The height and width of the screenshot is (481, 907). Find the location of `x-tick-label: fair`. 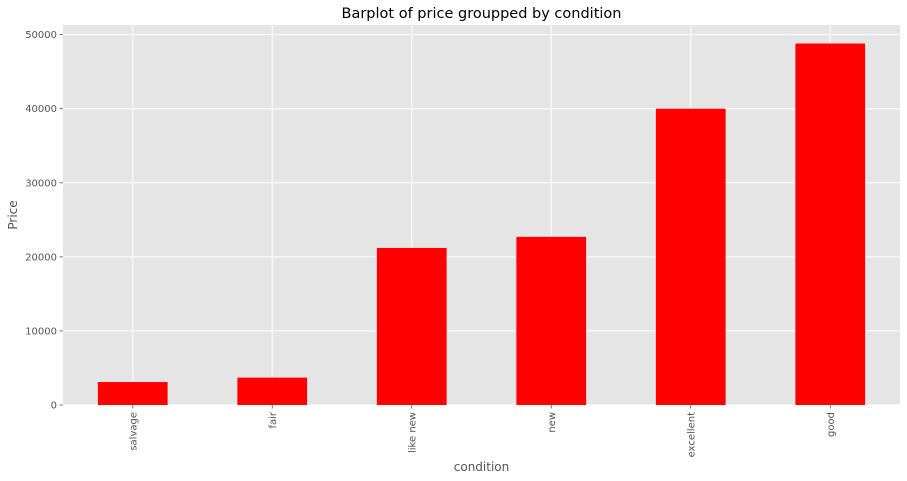

x-tick-label: fair is located at coordinates (273, 419).